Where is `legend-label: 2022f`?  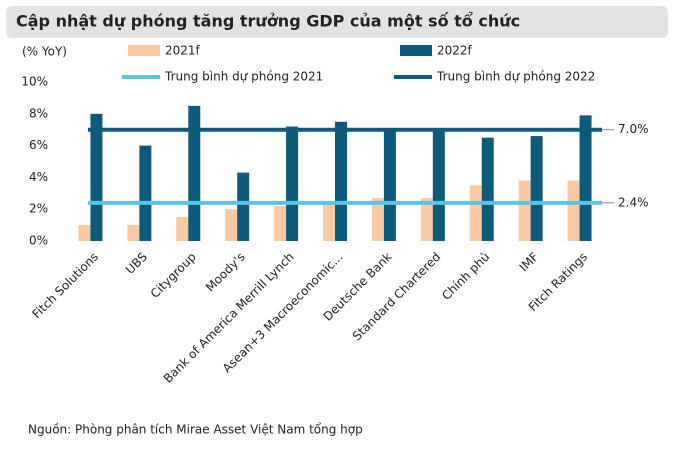
legend-label: 2022f is located at coordinates (455, 51).